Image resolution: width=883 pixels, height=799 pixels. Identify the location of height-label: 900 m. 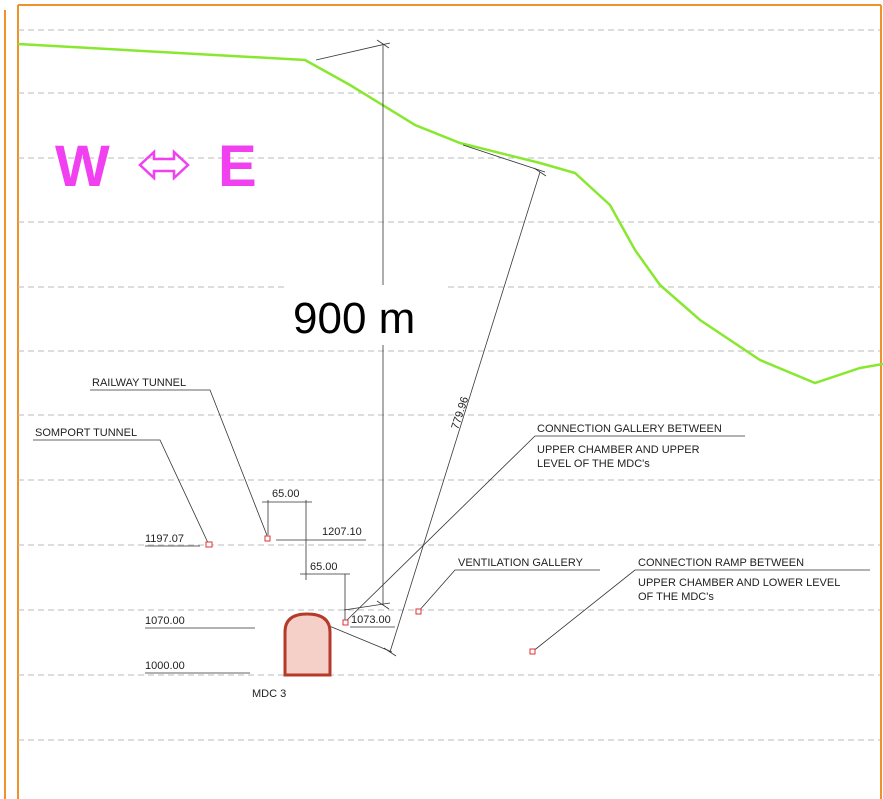
(354, 318).